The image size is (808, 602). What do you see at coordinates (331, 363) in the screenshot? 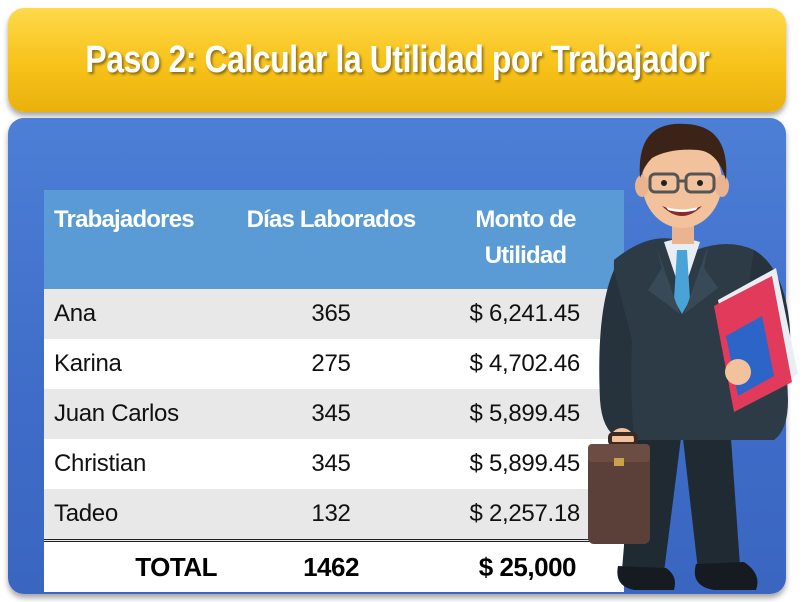
I see `cell-days: 275` at bounding box center [331, 363].